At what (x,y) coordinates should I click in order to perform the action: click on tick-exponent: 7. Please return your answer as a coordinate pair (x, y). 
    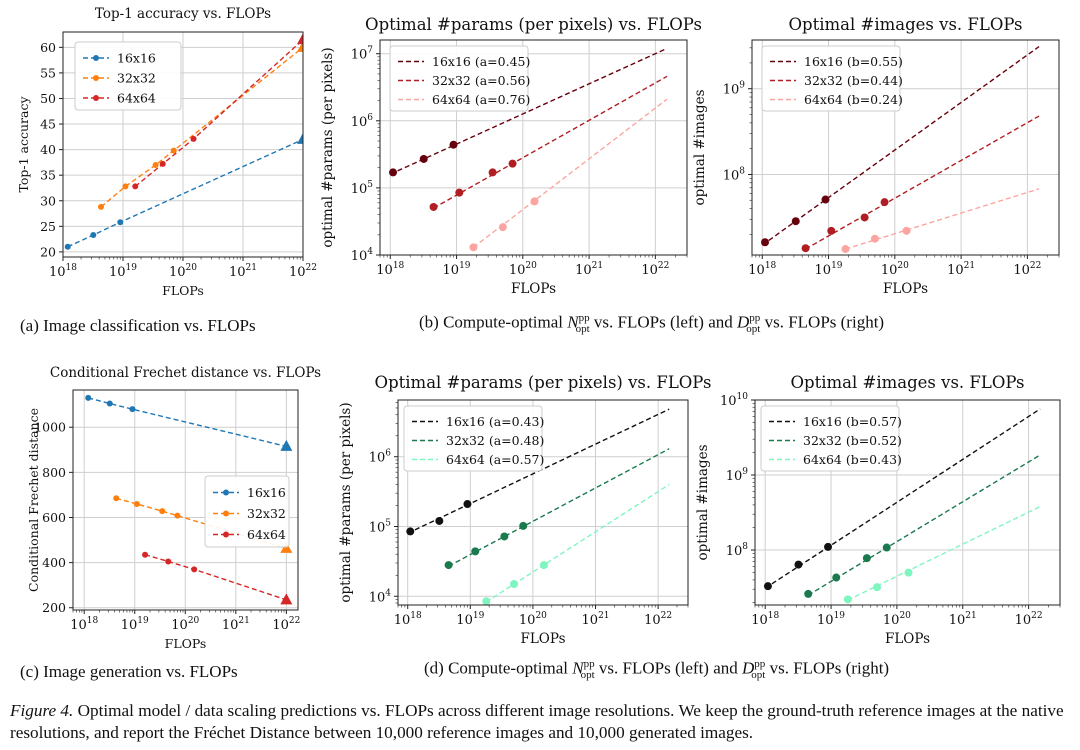
    Looking at the image, I should click on (370, 51).